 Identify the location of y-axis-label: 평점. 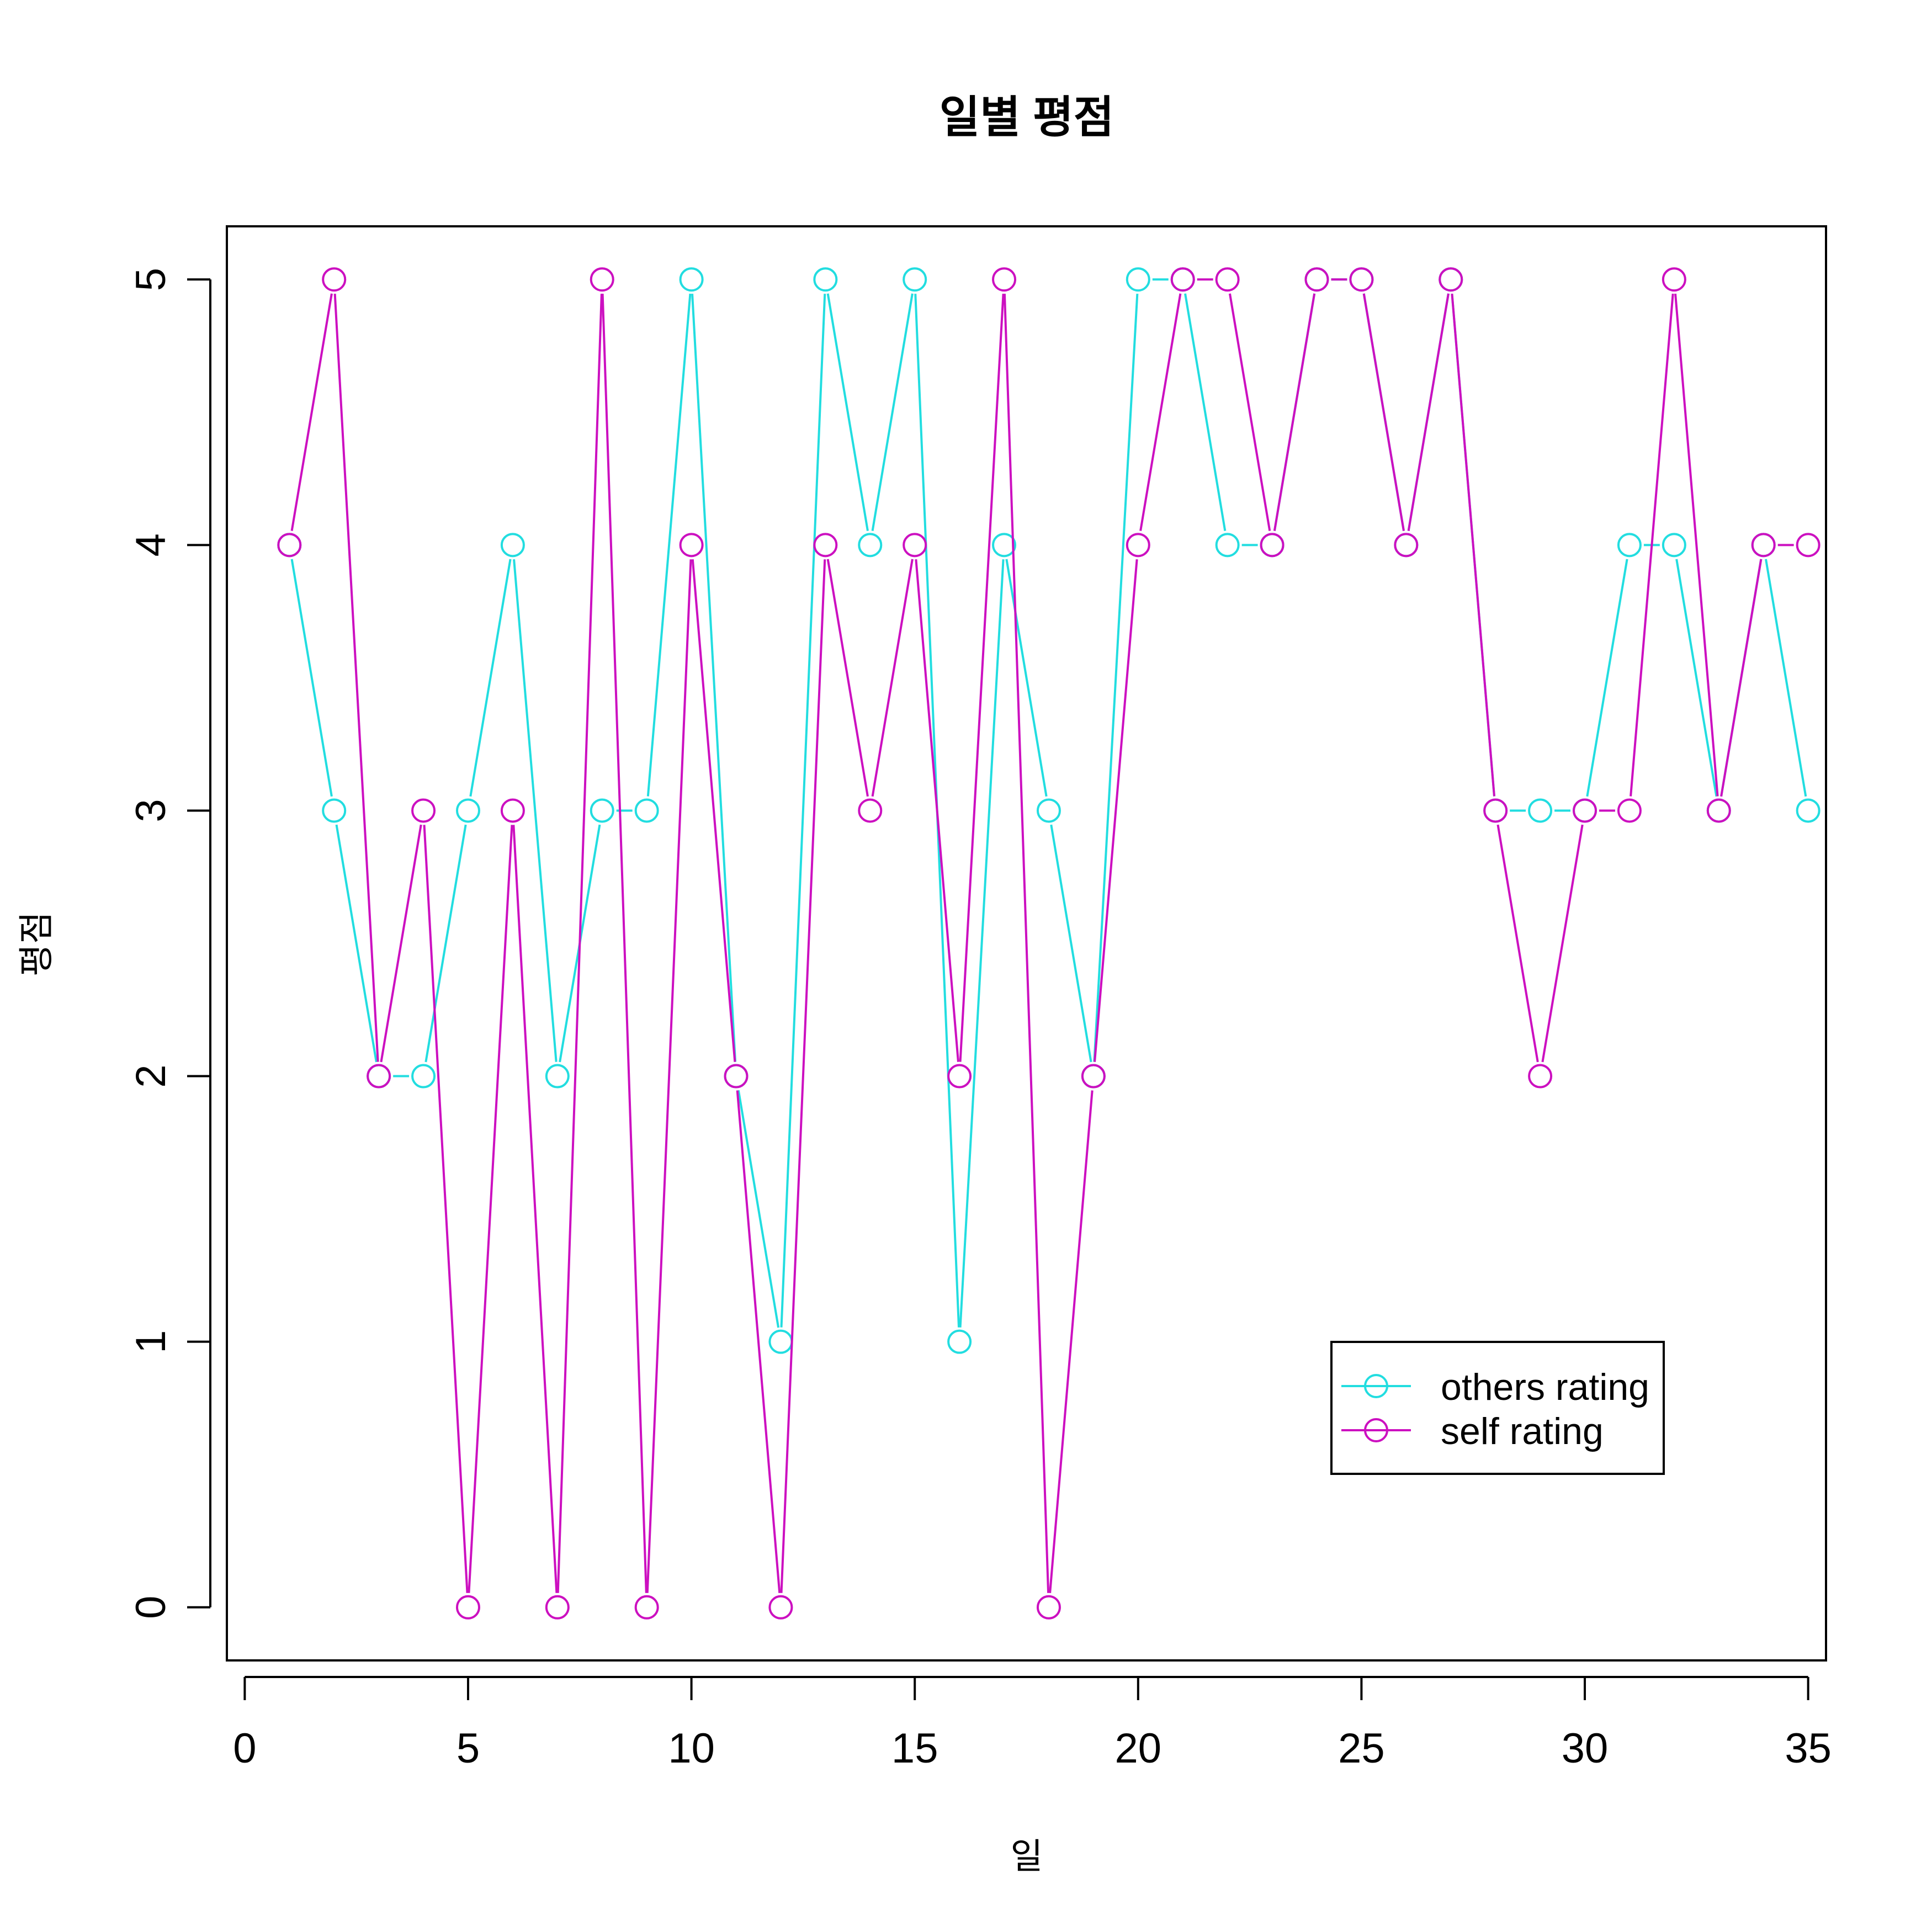
(37, 944).